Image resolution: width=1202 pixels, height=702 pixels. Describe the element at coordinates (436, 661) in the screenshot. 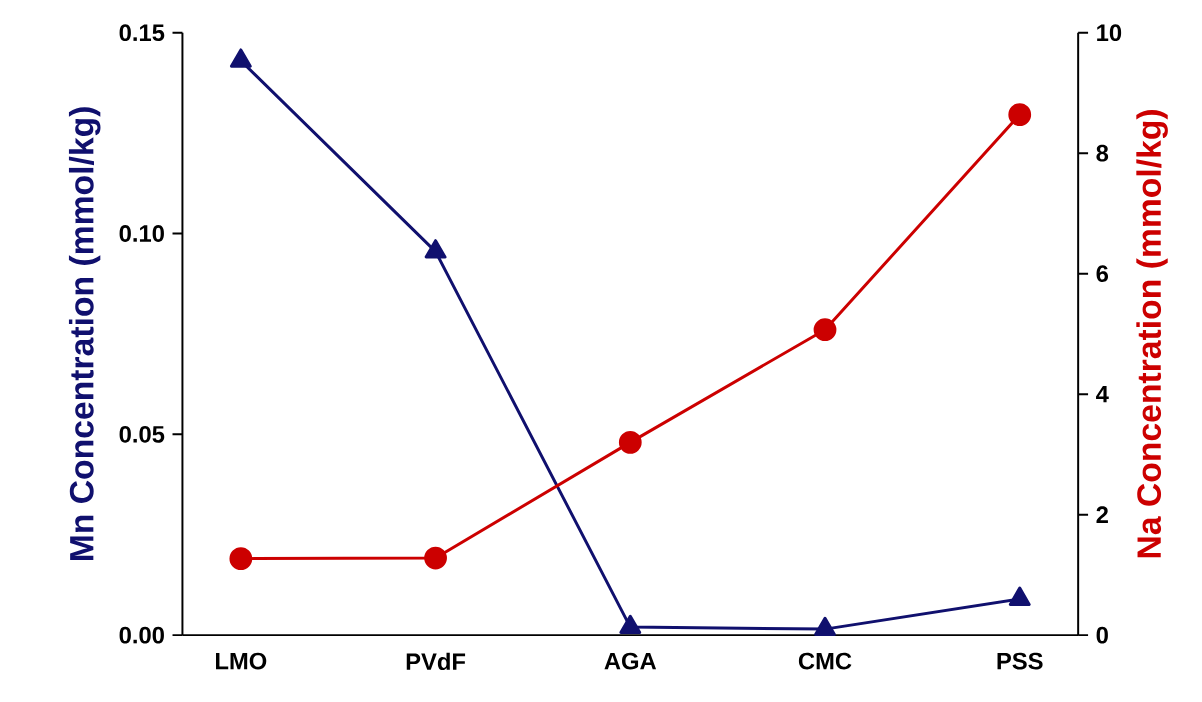

I see `x-tick-label: PVdF` at that location.